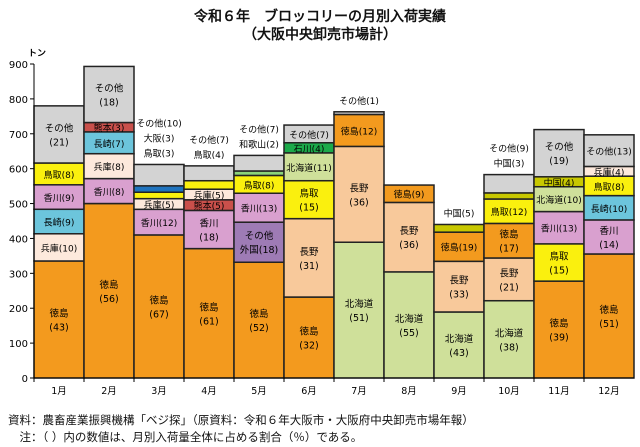  What do you see at coordinates (609, 391) in the screenshot?
I see `x-tick-label: 12月` at bounding box center [609, 391].